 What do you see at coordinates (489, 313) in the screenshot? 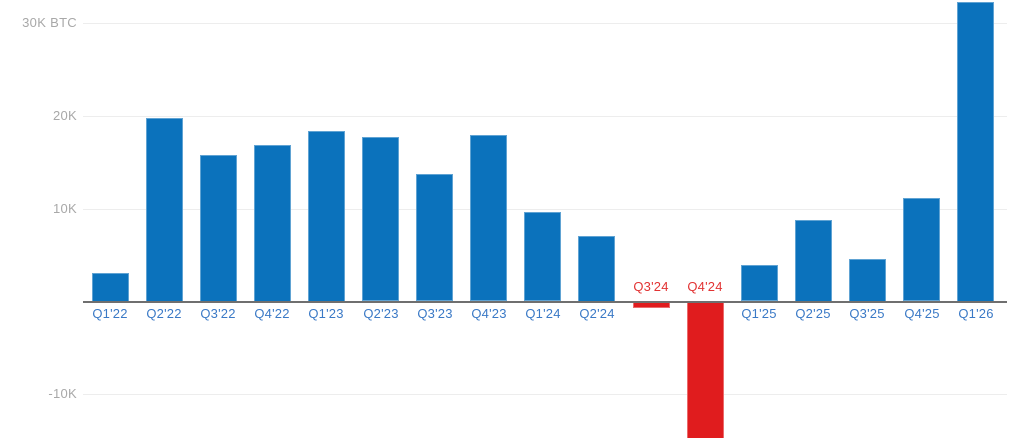
I see `x-axis-label: Q4'23` at bounding box center [489, 313].